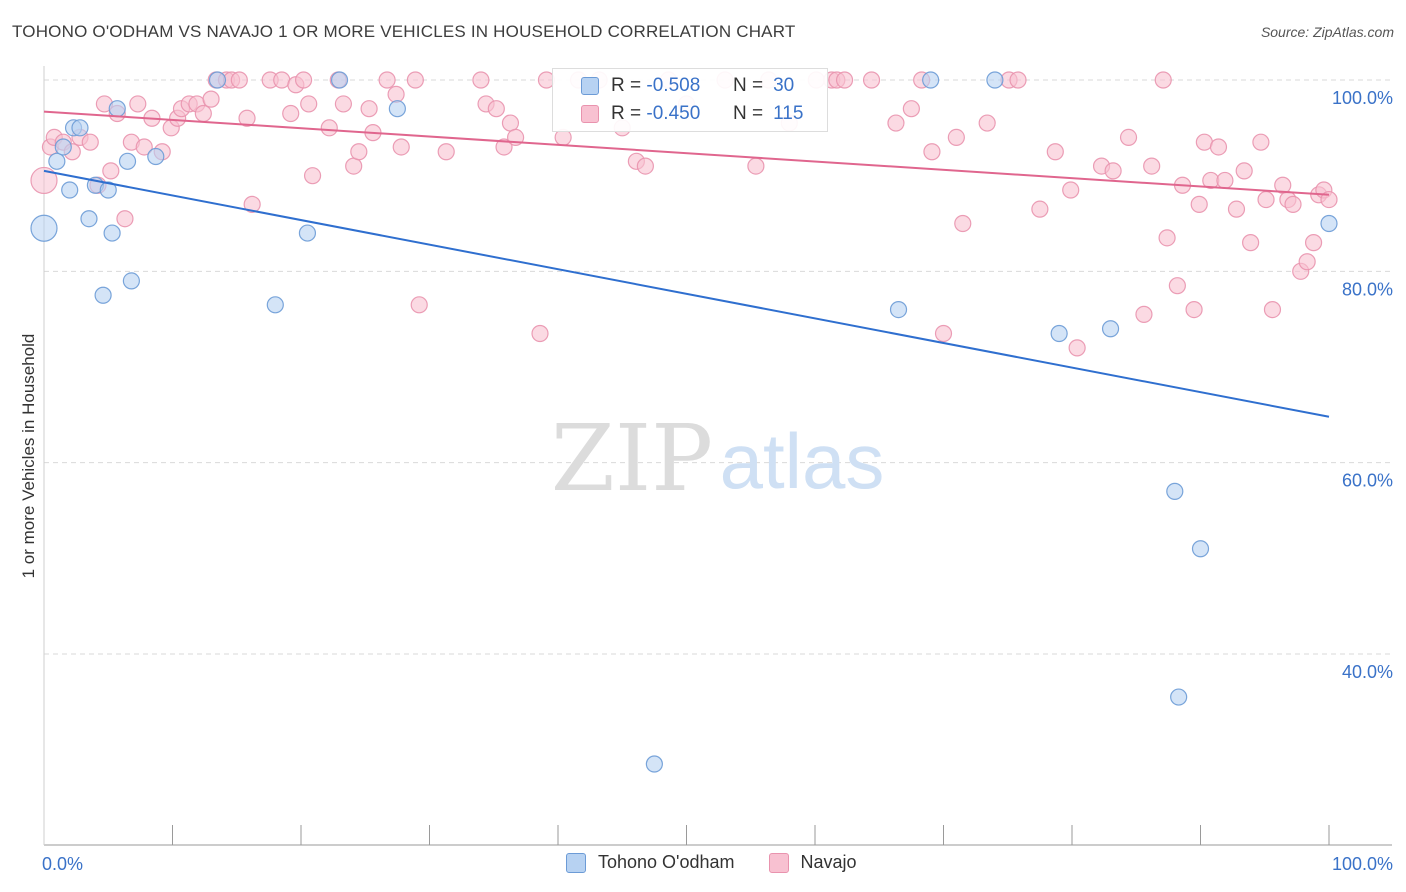 Image resolution: width=1406 pixels, height=892 pixels. Describe the element at coordinates (812, 862) in the screenshot. I see `legend-item-navajo: Navajo` at that location.